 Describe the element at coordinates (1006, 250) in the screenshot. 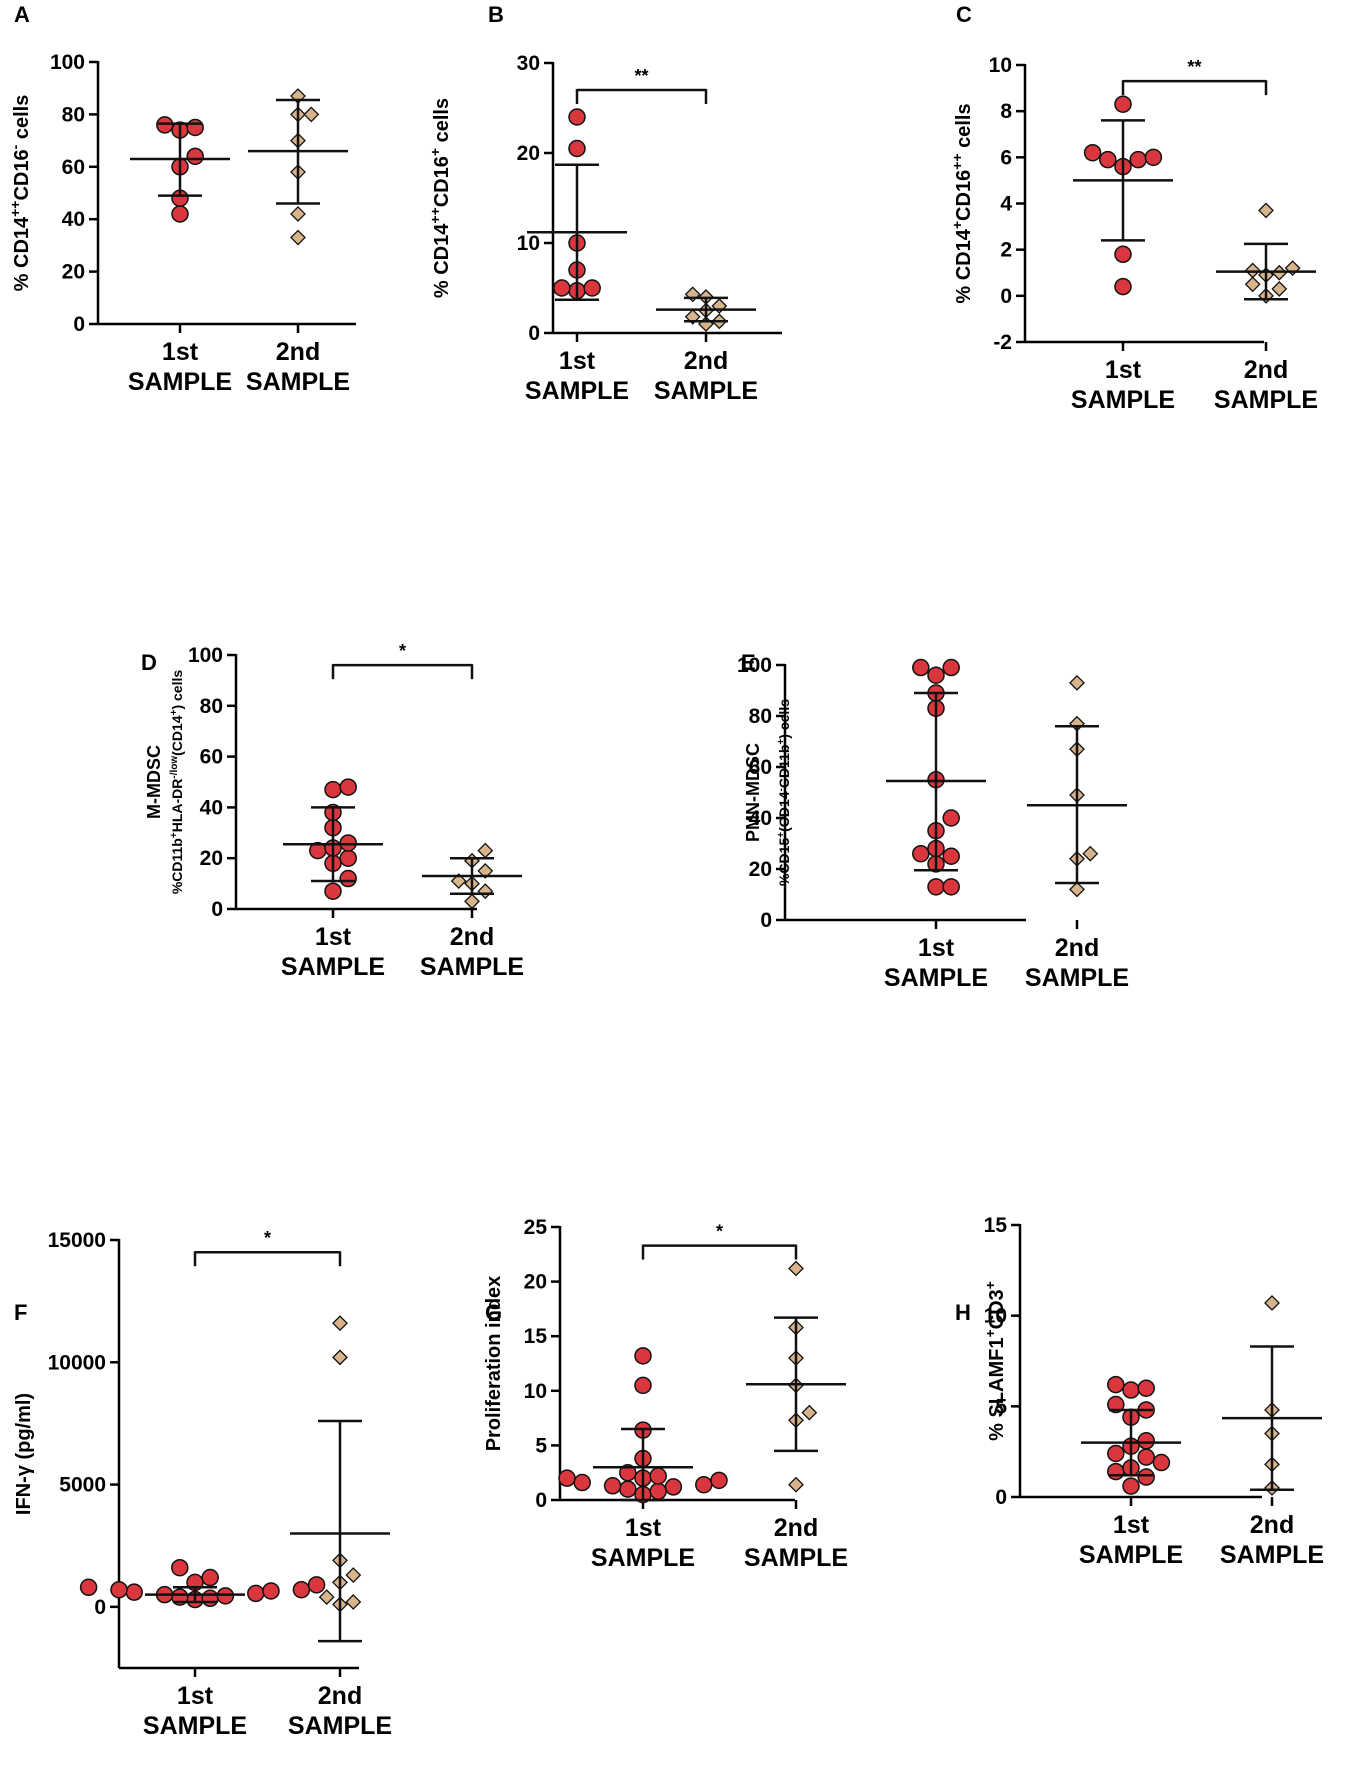

I see `y-tick-label: 2` at that location.